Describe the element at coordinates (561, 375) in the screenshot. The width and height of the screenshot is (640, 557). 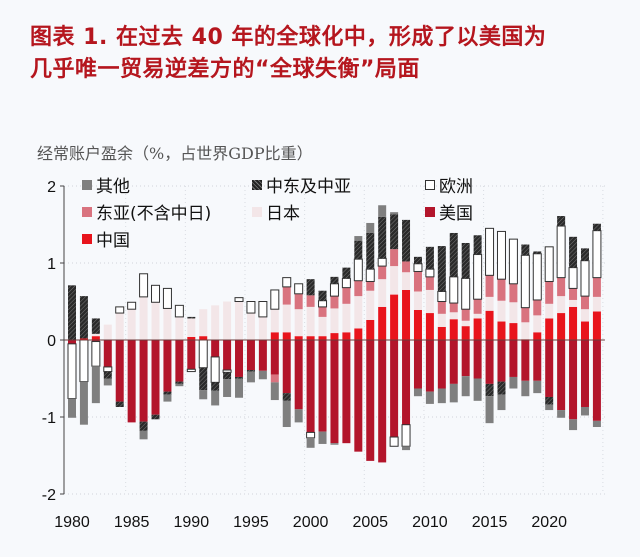
I see `bar-us-2021` at that location.